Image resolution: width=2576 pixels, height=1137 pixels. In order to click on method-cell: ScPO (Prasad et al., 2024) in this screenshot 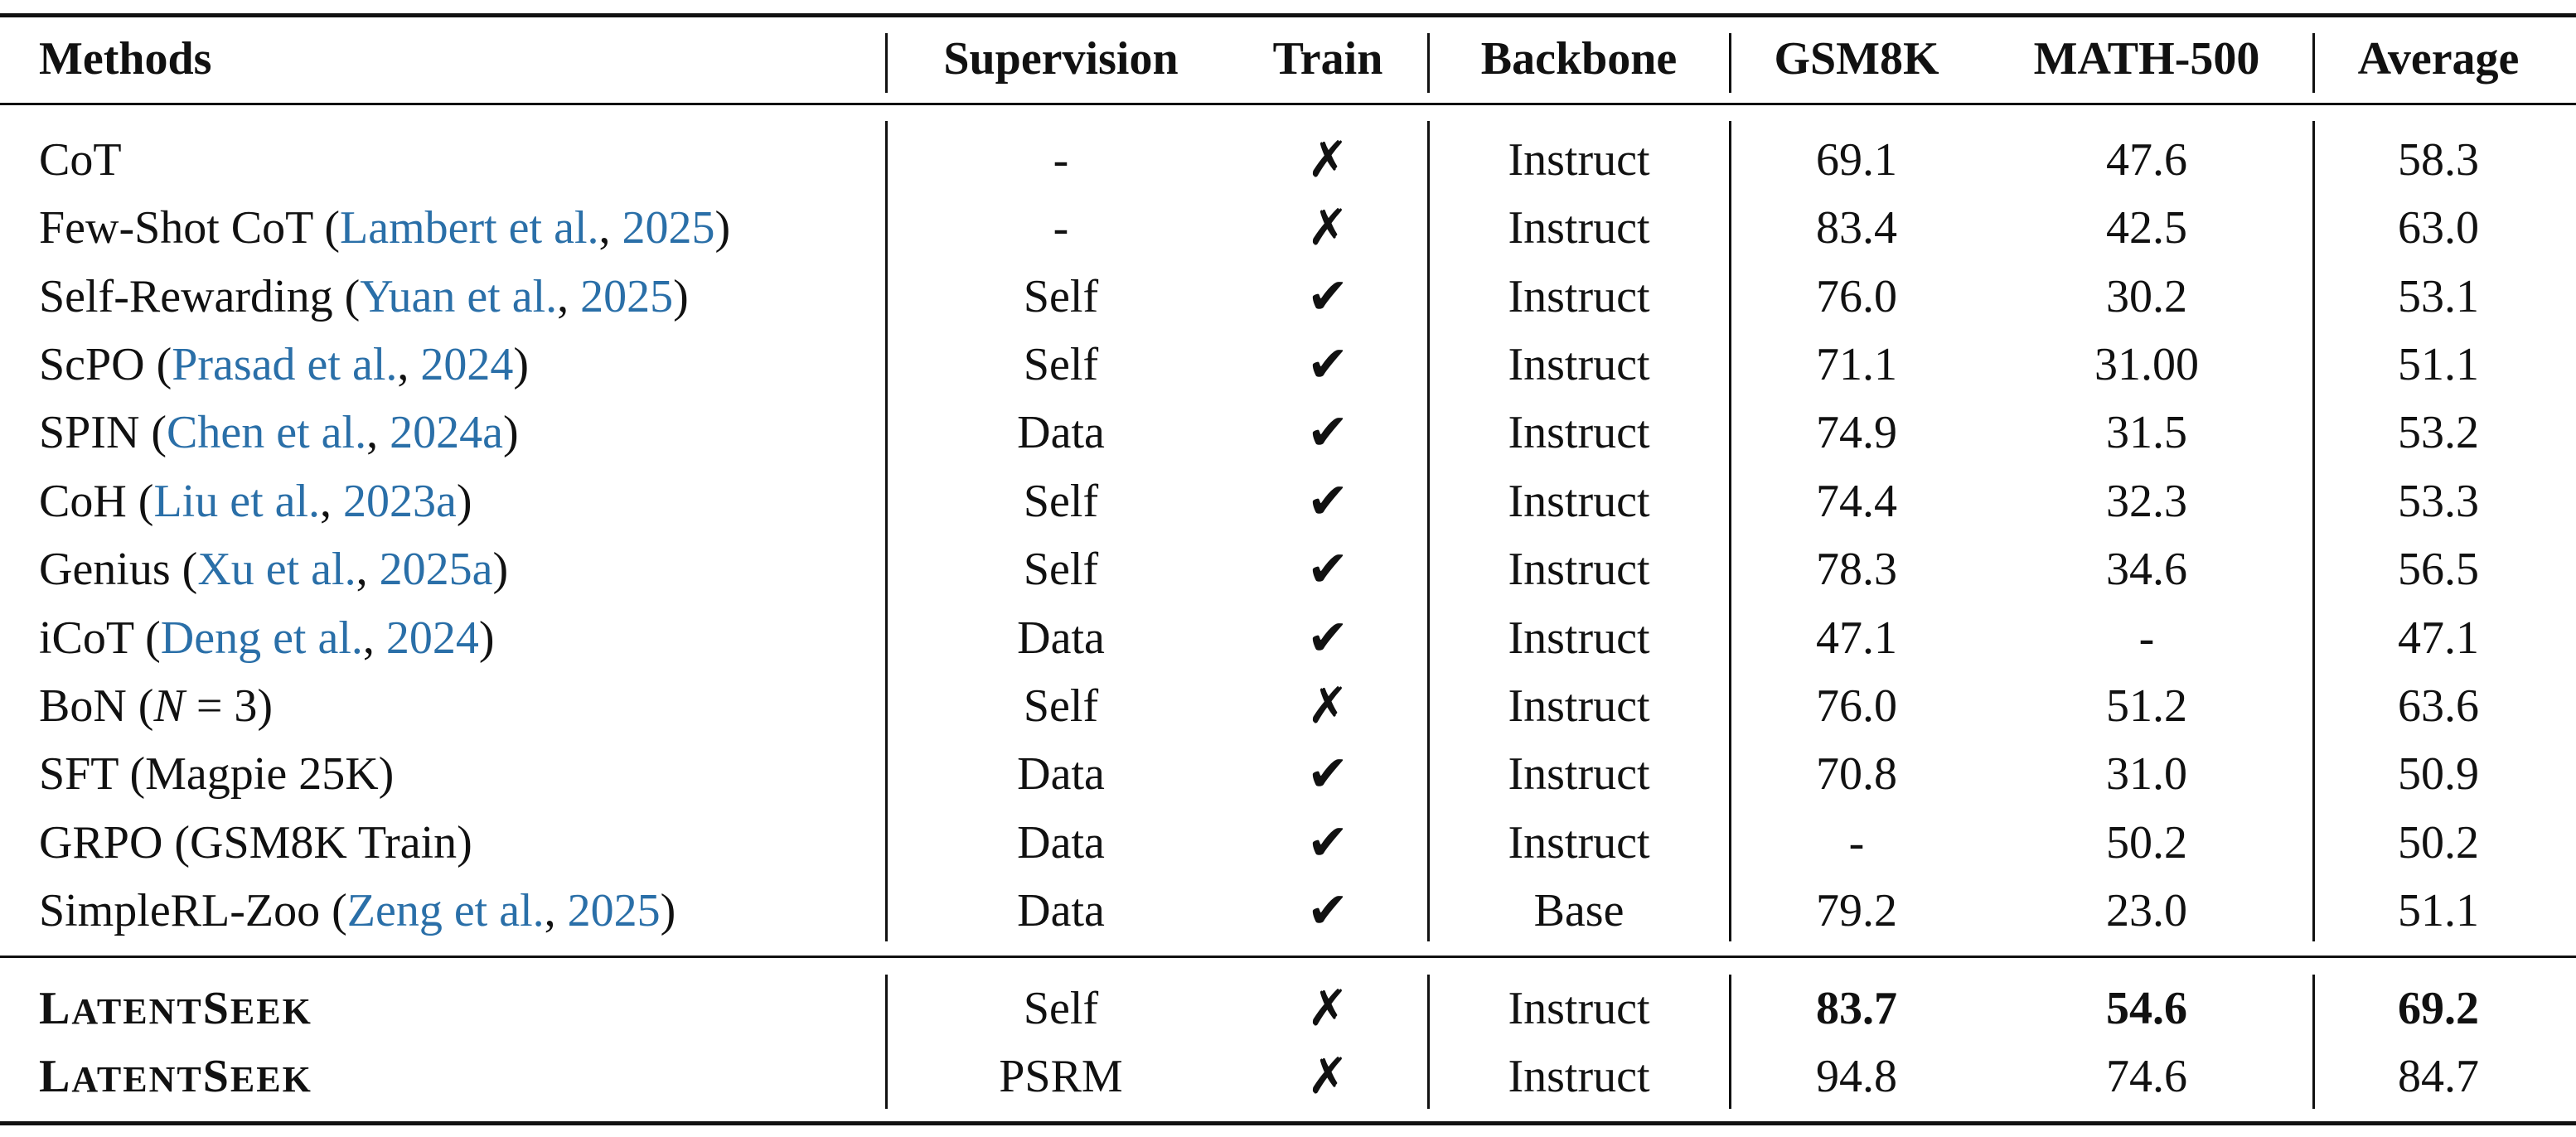, I will do `click(284, 365)`.